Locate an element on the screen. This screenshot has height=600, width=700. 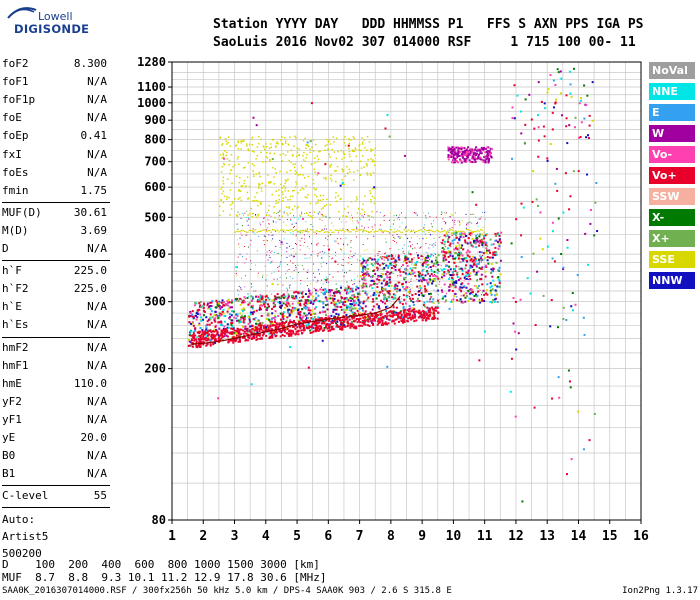
y-tick-label: 700 is located at coordinates (155, 162).